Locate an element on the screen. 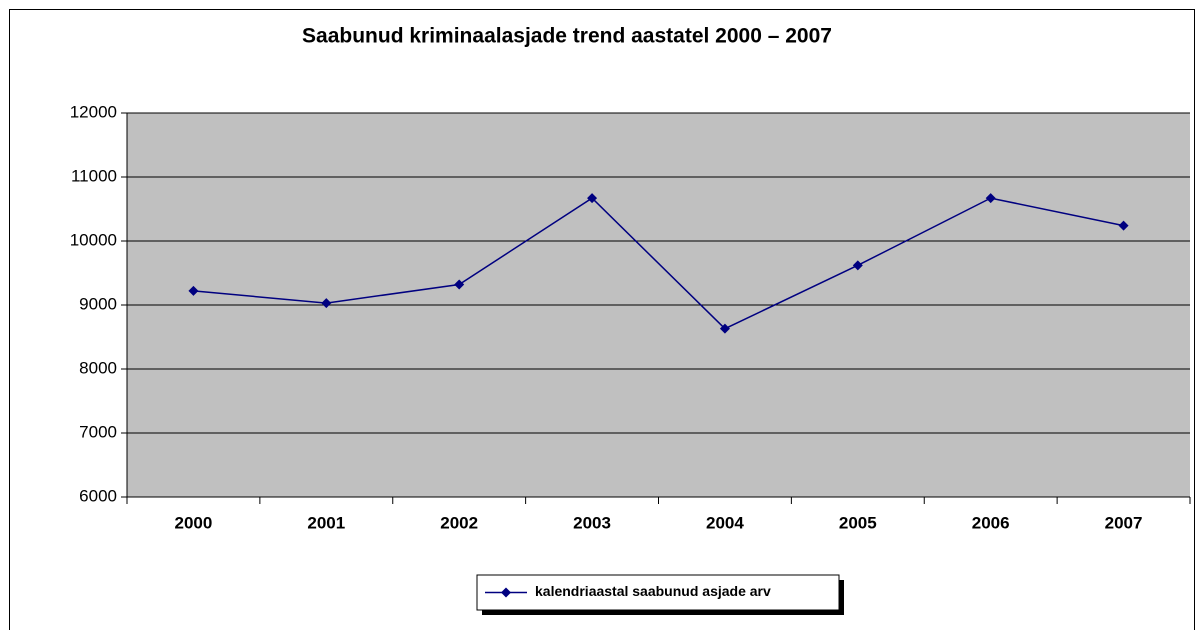 This screenshot has width=1203, height=630. x-tick-label: 2007 is located at coordinates (1124, 522).